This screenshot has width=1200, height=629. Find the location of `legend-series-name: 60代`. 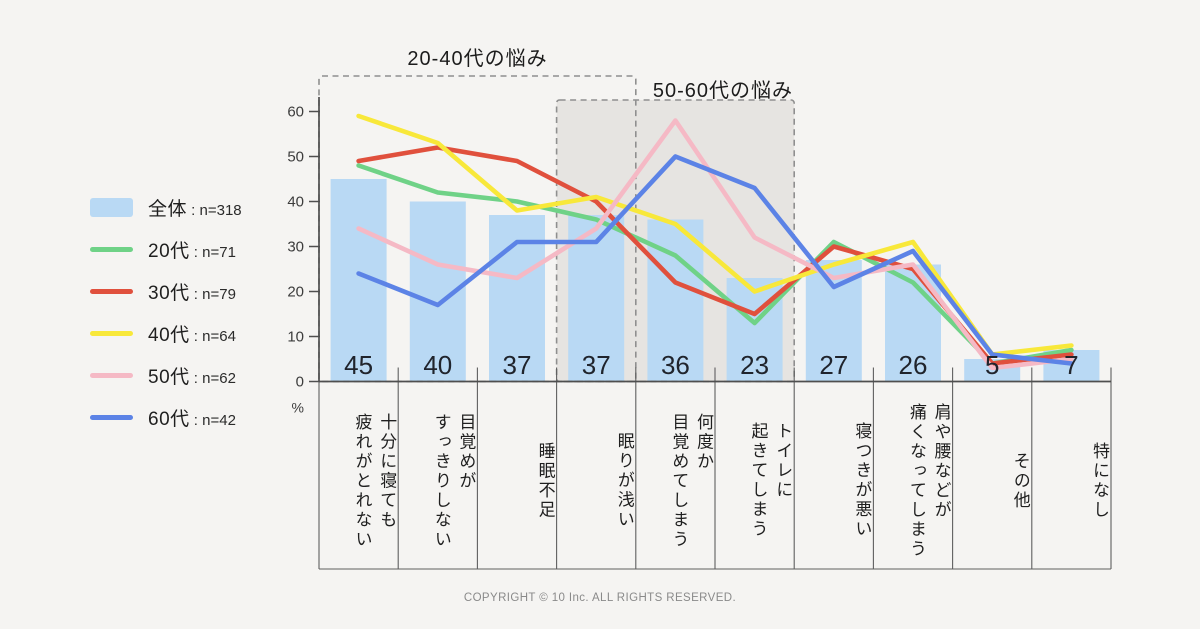

legend-series-name: 60代 is located at coordinates (169, 419).